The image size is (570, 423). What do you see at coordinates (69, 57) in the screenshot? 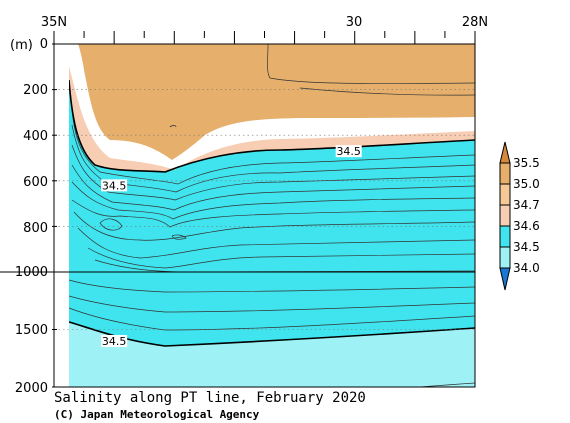
I see `land-mask-top` at bounding box center [69, 57].